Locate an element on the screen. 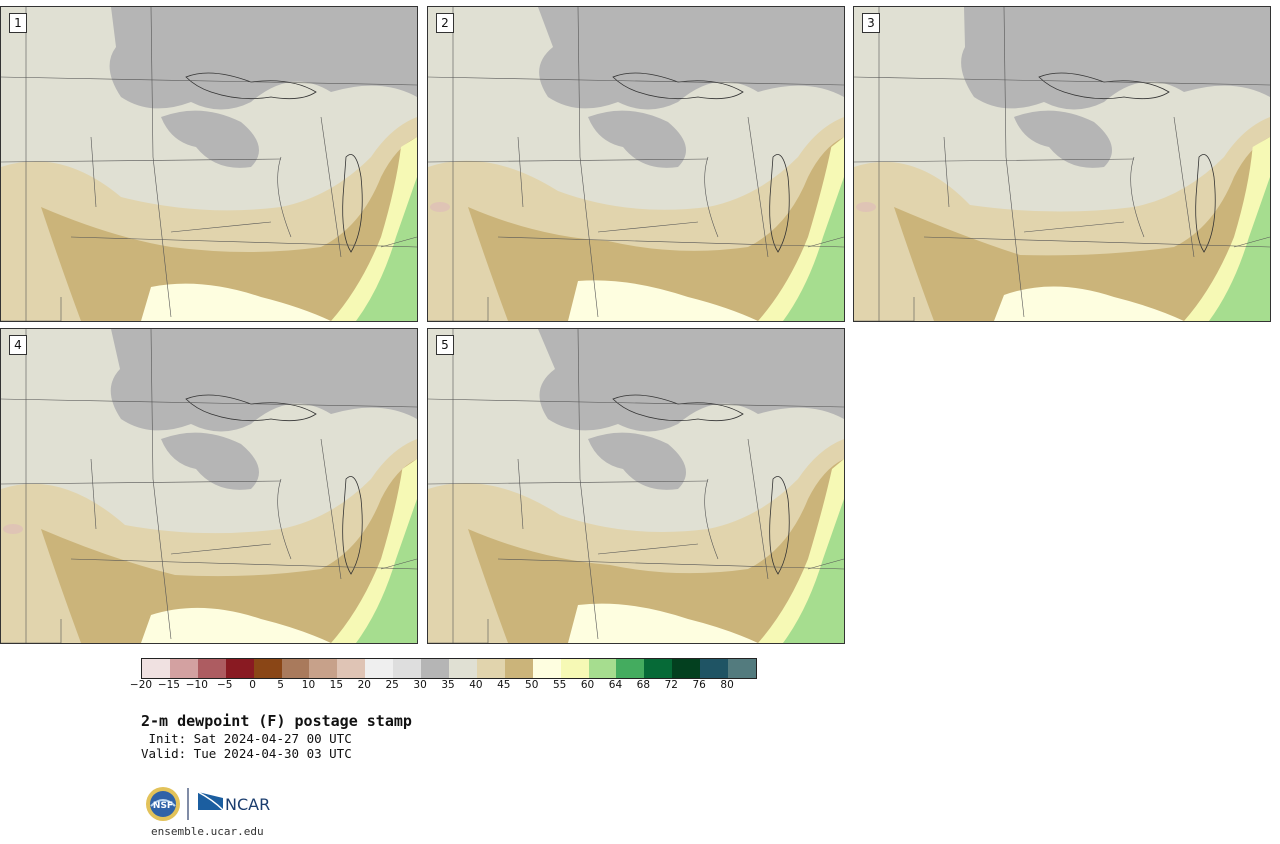 The image size is (1280, 844). panel-number: 1 is located at coordinates (18, 23).